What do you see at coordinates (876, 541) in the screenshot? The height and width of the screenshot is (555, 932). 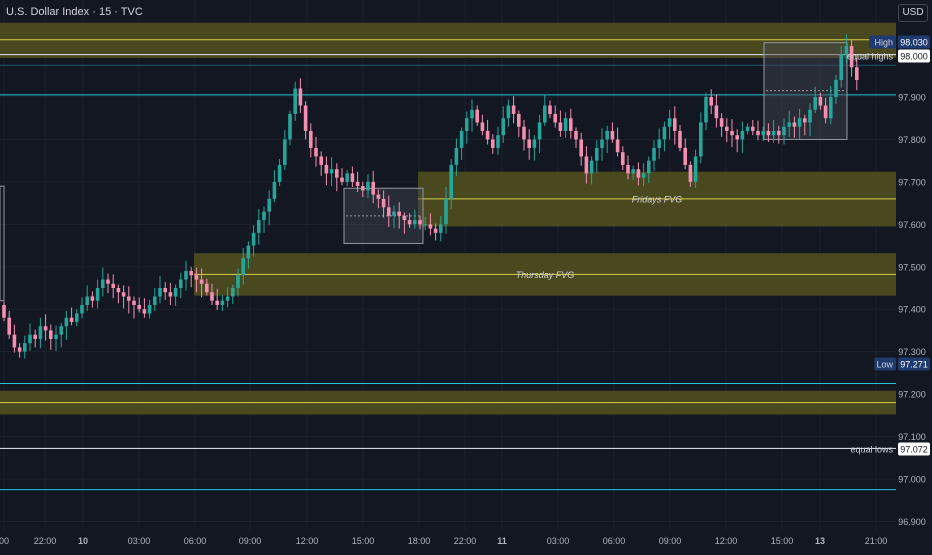 I see `time-tick-label: 21:00` at bounding box center [876, 541].